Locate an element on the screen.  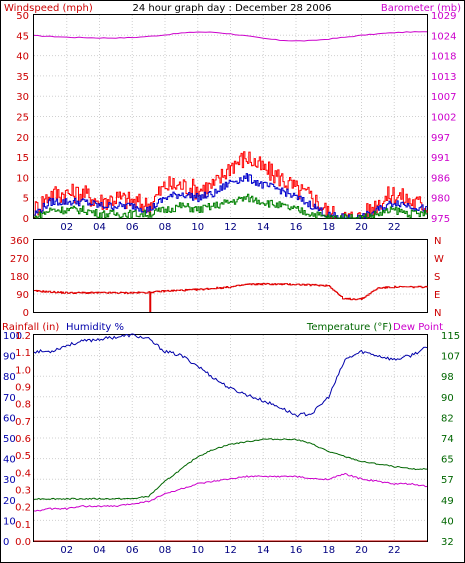
windspeed-tick: 30 is located at coordinates (22, 97).